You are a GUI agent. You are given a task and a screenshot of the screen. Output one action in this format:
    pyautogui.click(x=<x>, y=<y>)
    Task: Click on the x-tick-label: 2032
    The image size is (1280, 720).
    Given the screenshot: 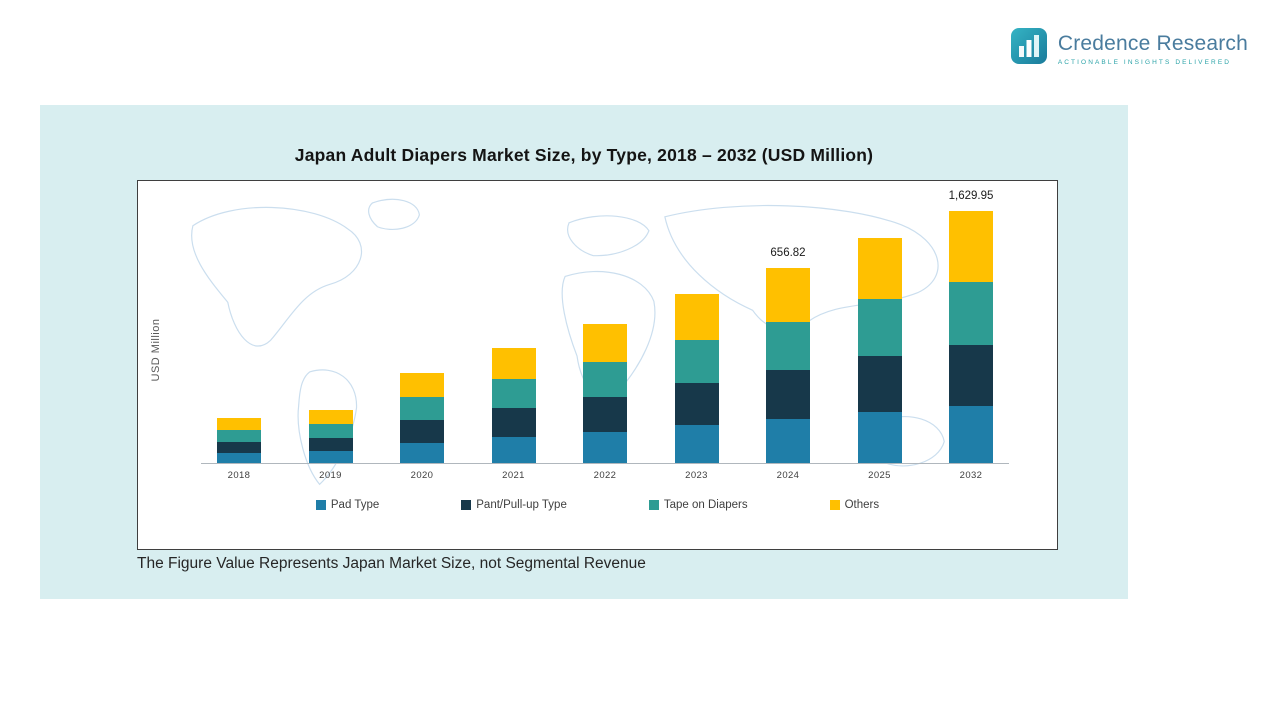 What is the action you would take?
    pyautogui.click(x=971, y=475)
    